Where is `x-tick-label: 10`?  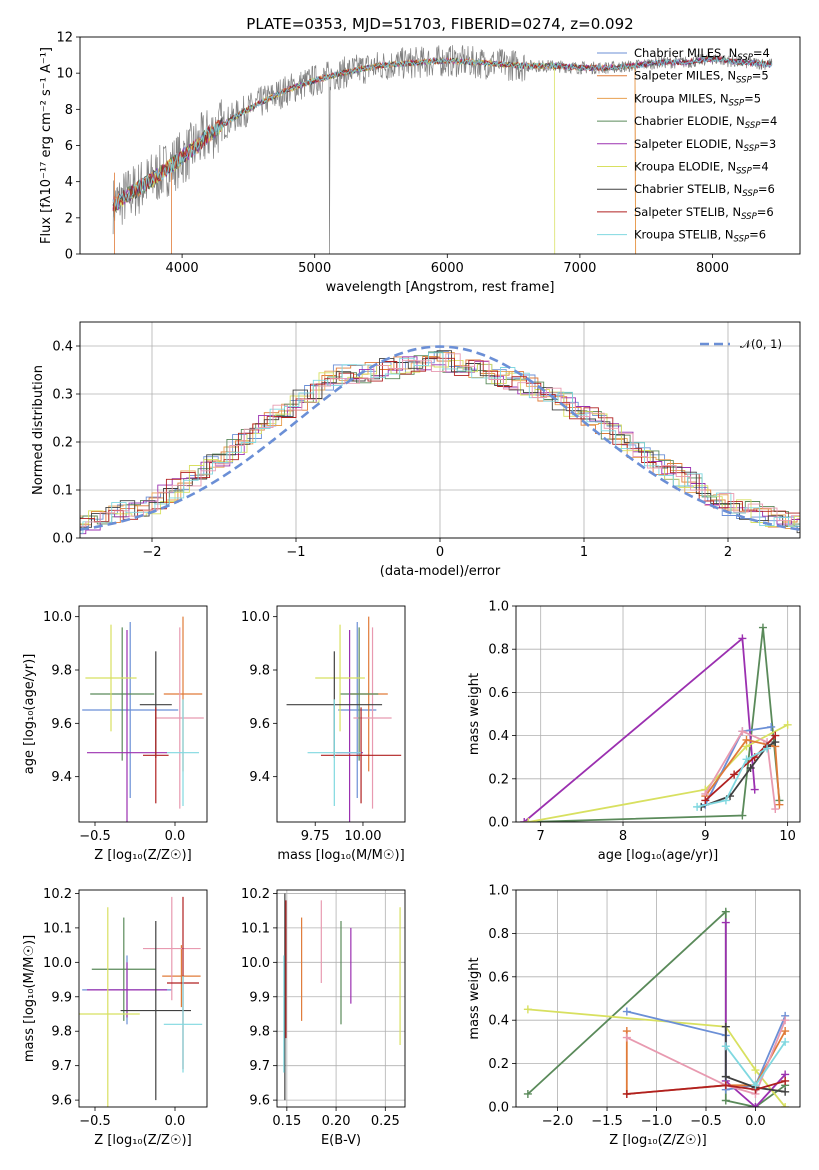
x-tick-label: 10 is located at coordinates (787, 836).